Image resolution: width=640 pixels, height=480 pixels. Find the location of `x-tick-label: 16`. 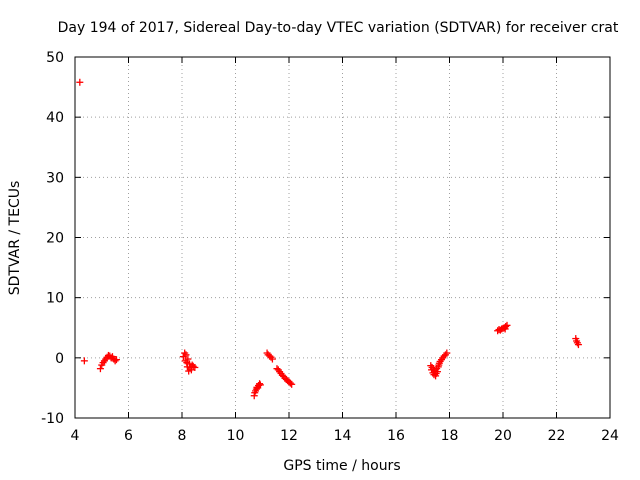

x-tick-label: 16 is located at coordinates (396, 436).